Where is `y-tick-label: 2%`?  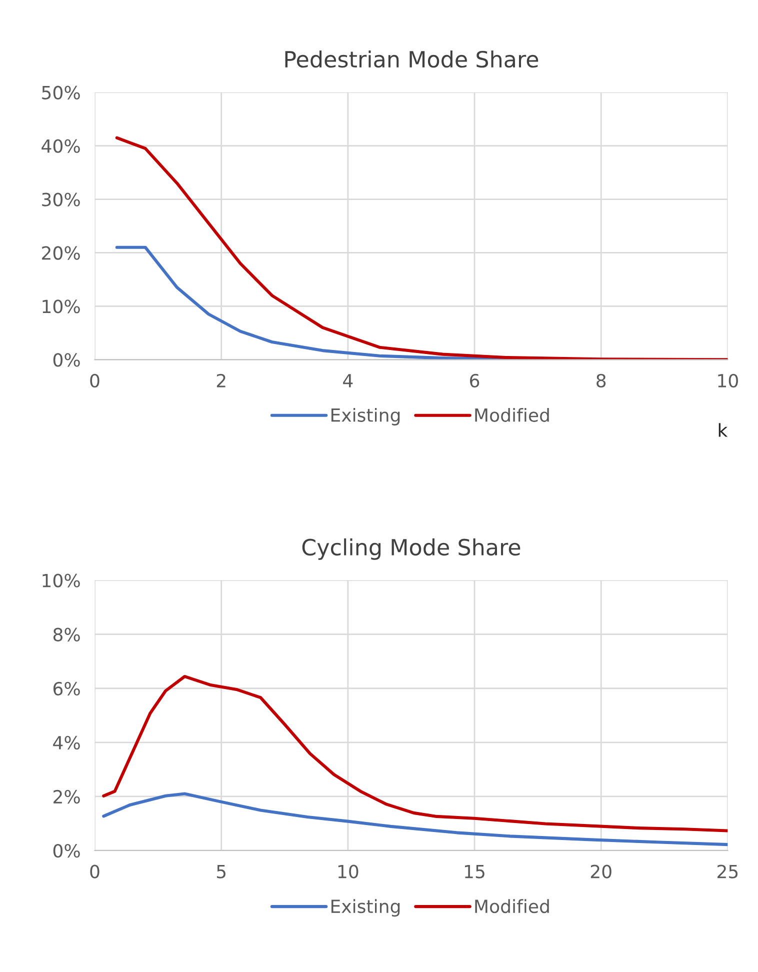 y-tick-label: 2% is located at coordinates (67, 797).